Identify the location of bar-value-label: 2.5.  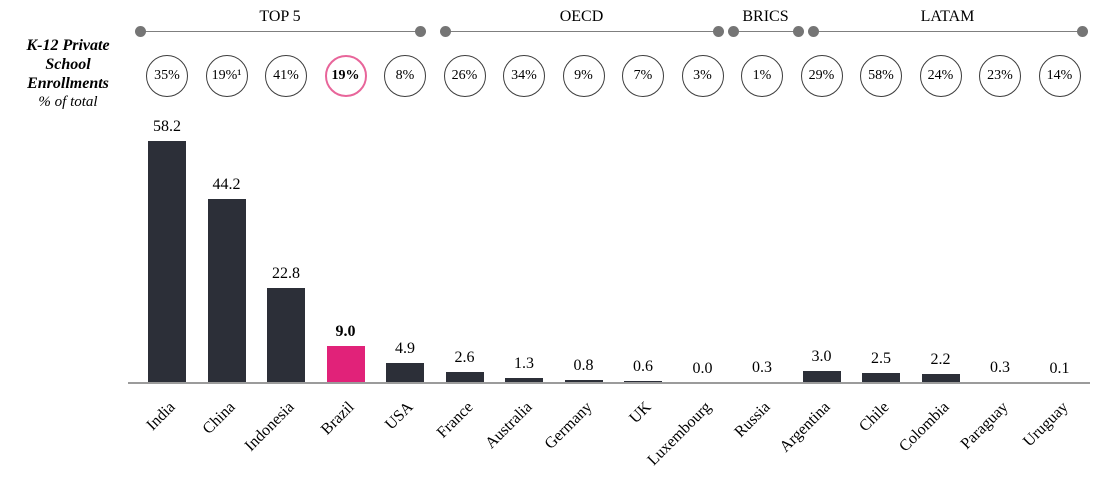
(881, 358).